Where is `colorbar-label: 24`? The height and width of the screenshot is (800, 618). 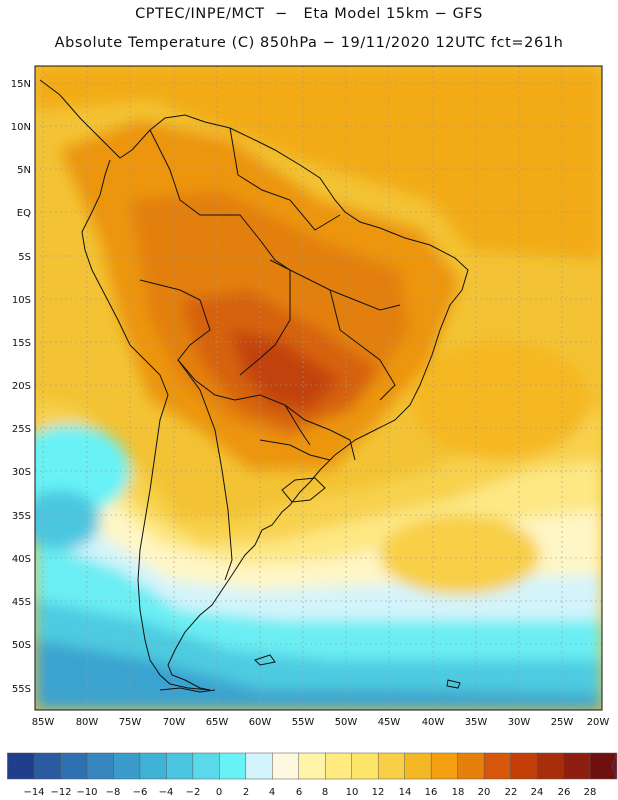
colorbar-label: 24 is located at coordinates (537, 792).